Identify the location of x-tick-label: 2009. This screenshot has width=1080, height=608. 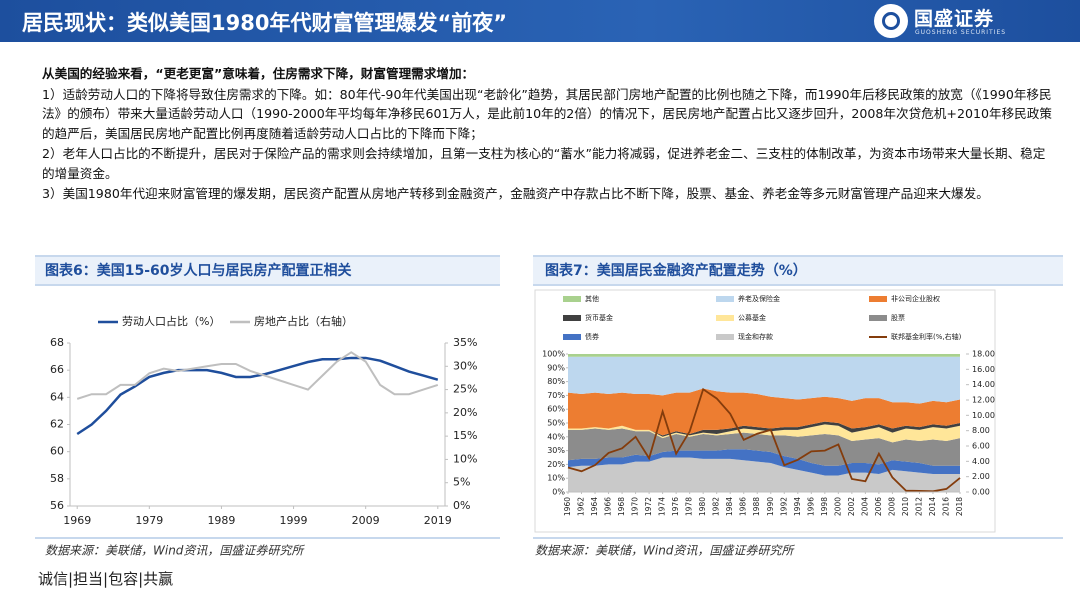
(366, 520).